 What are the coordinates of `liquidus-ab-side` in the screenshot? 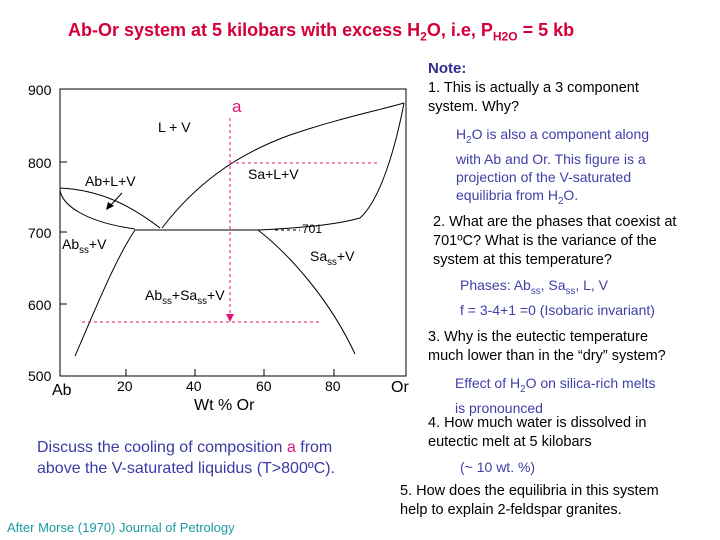 It's located at (110, 208).